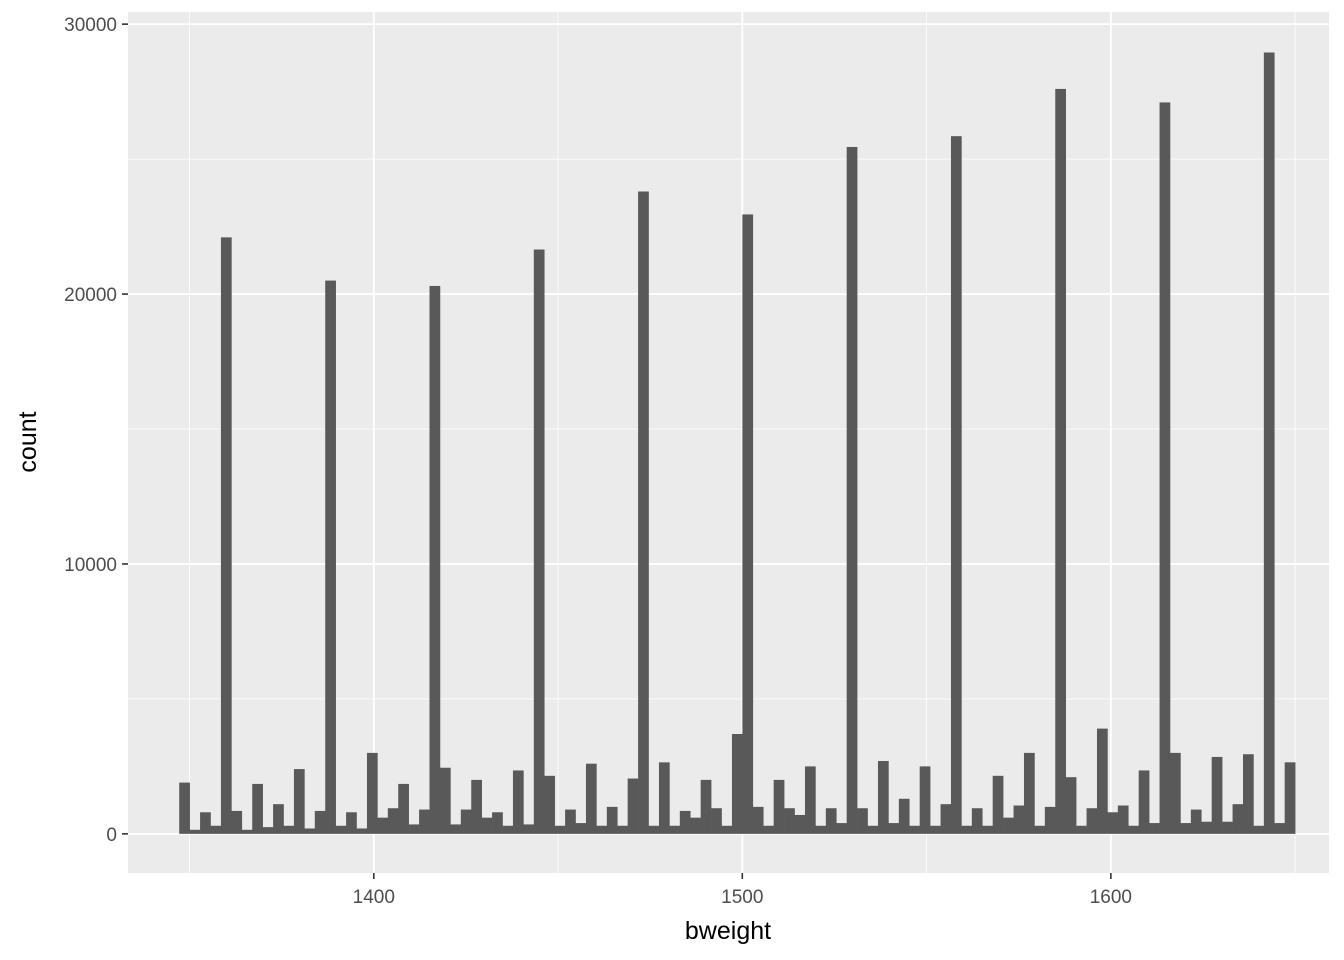  I want to click on x-tick-label: 1500, so click(742, 897).